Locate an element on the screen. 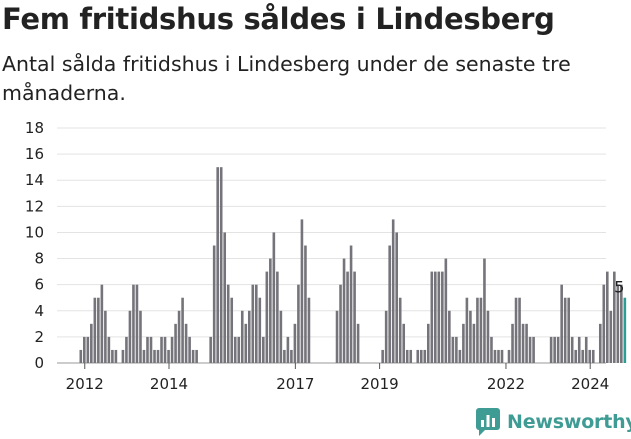 The image size is (631, 439). y-tick-label: 8 is located at coordinates (39, 259).